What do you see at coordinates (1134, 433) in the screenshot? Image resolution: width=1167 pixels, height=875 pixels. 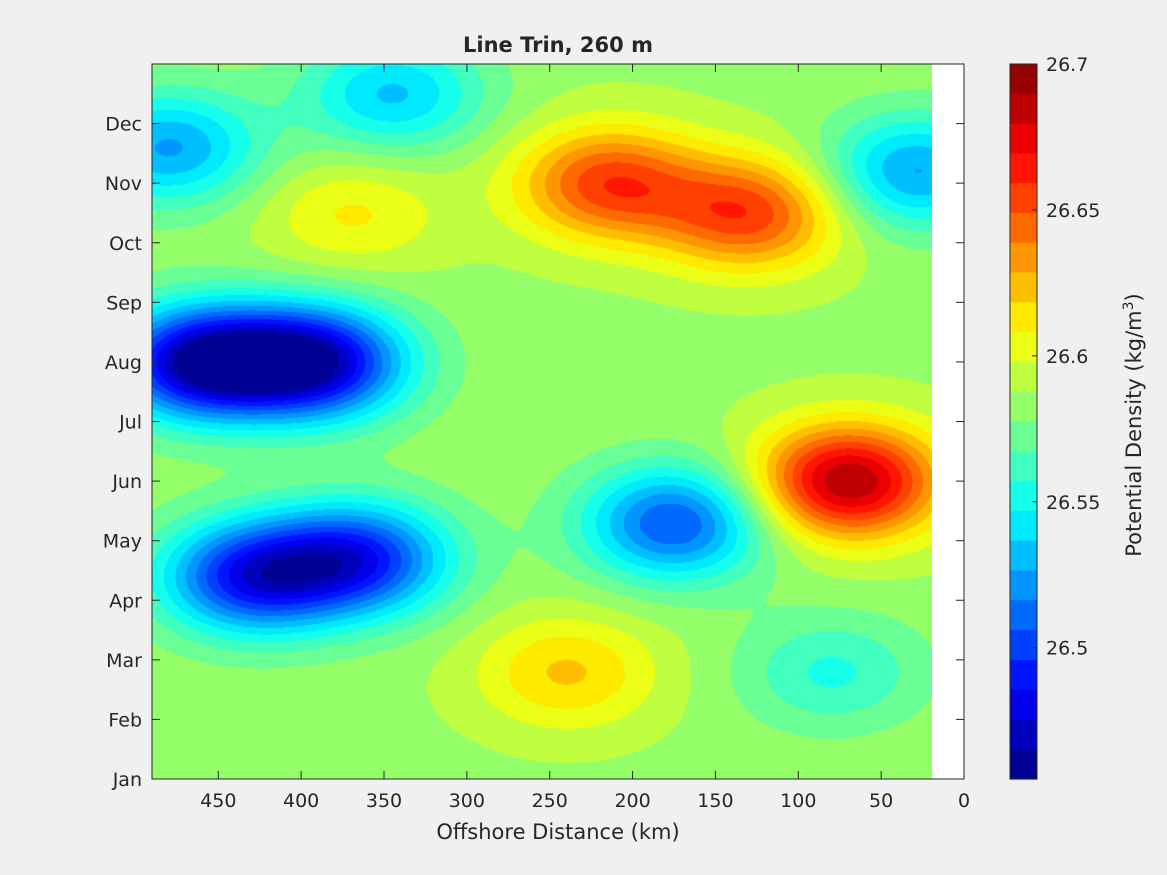 I see `colorbar-label-main: Potential Density (kg/m` at bounding box center [1134, 433].